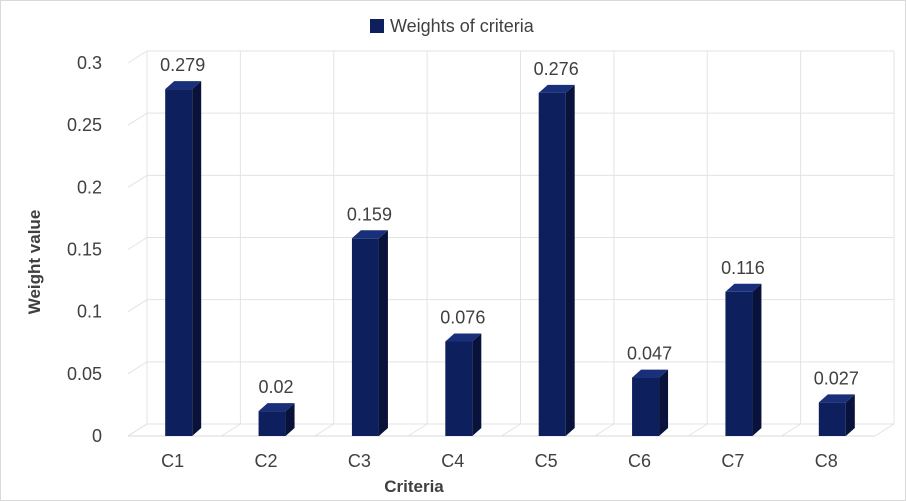 The width and height of the screenshot is (906, 501). What do you see at coordinates (452, 461) in the screenshot?
I see `x-tick-label: C4` at bounding box center [452, 461].